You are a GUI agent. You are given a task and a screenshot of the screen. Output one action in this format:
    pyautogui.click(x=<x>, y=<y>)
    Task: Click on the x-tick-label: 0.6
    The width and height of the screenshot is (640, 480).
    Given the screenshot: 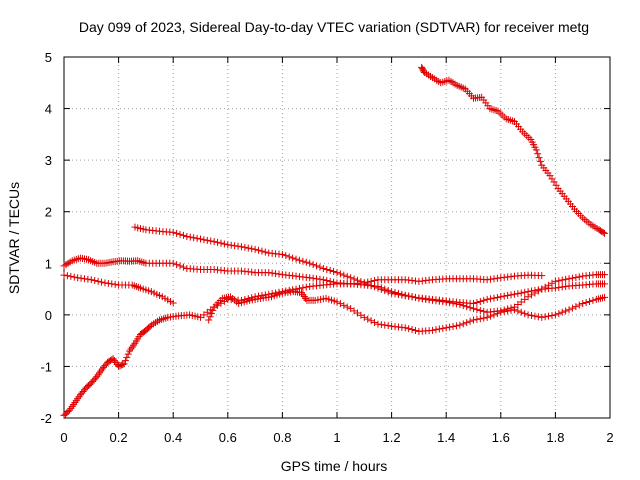 What is the action you would take?
    pyautogui.click(x=228, y=437)
    